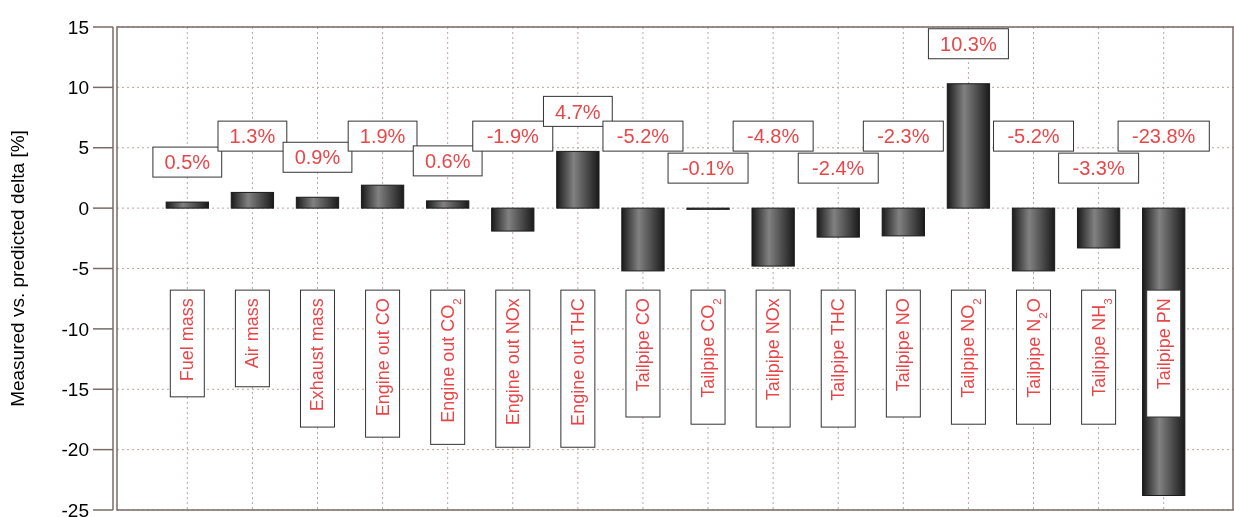 The image size is (1234, 517). Describe the element at coordinates (1164, 136) in the screenshot. I see `data-label: -23.8%` at that location.